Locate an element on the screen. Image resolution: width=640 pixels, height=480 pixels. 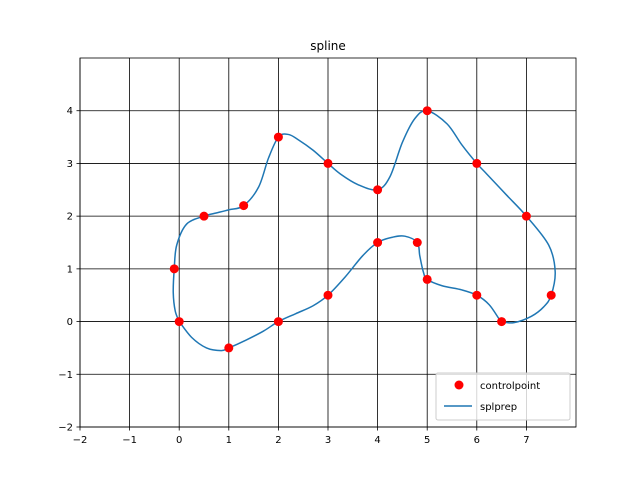
x-tick-label: 4 is located at coordinates (377, 440).